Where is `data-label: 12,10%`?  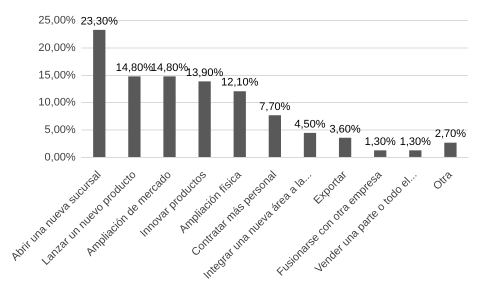 data-label: 12,10% is located at coordinates (240, 82).